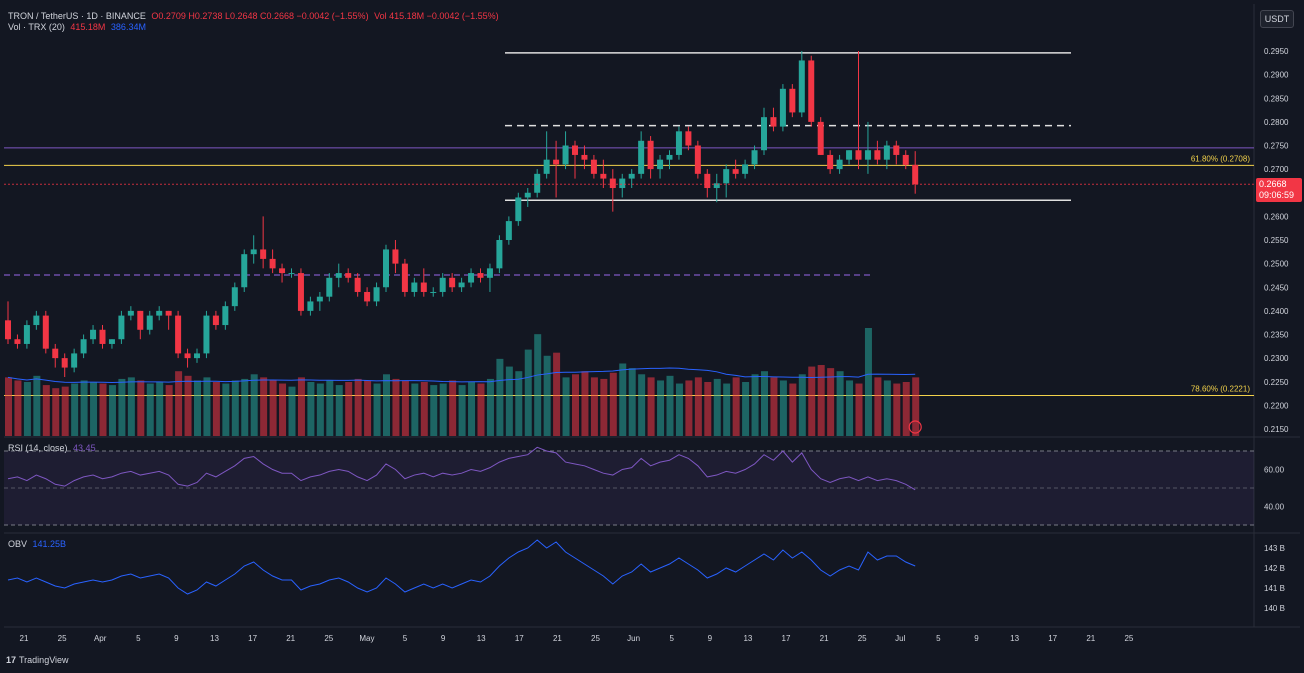  What do you see at coordinates (18, 544) in the screenshot?
I see `obv-label: OBV` at bounding box center [18, 544].